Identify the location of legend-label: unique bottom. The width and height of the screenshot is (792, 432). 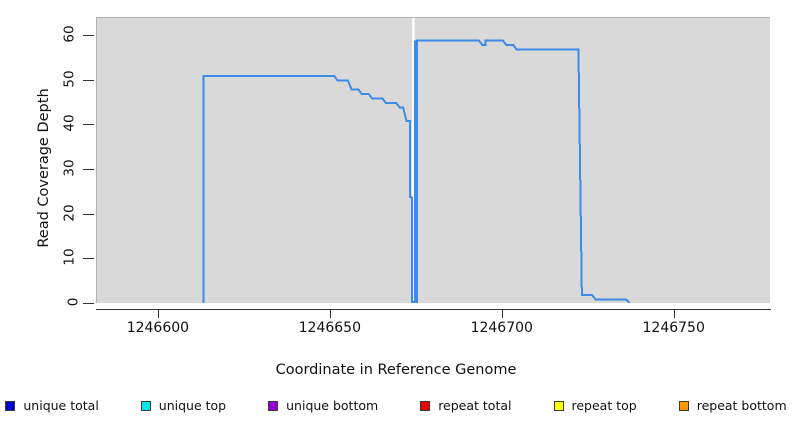
(332, 405).